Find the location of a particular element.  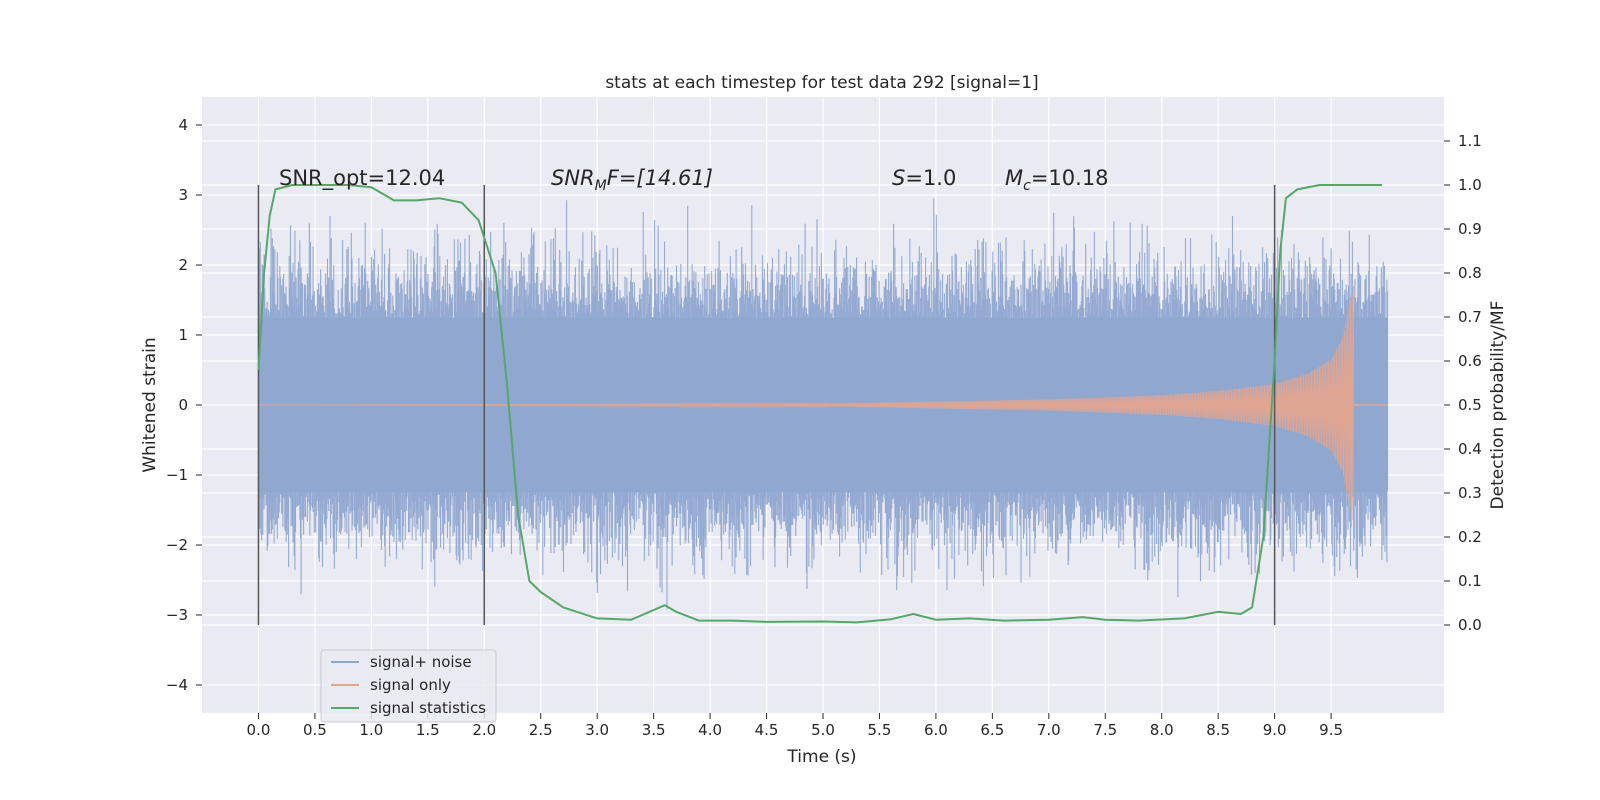

legend-box is located at coordinates (408, 686).